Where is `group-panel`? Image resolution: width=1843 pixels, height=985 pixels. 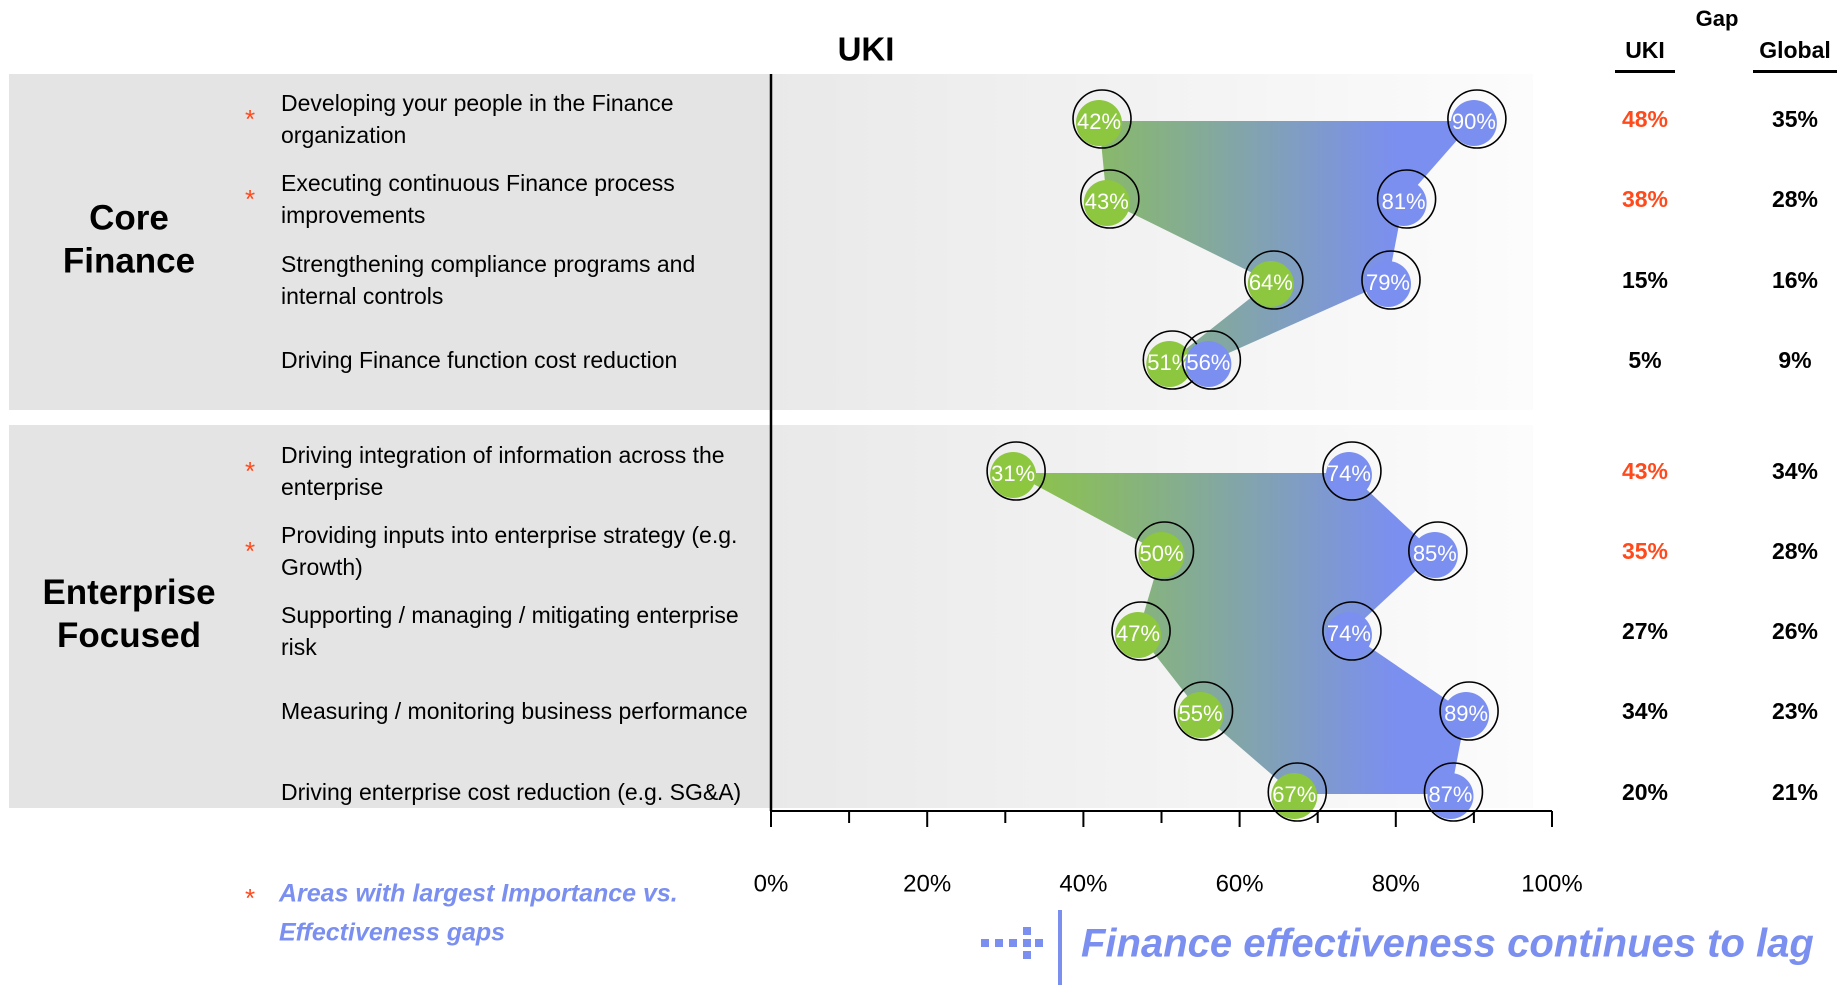
group-panel is located at coordinates (390, 242).